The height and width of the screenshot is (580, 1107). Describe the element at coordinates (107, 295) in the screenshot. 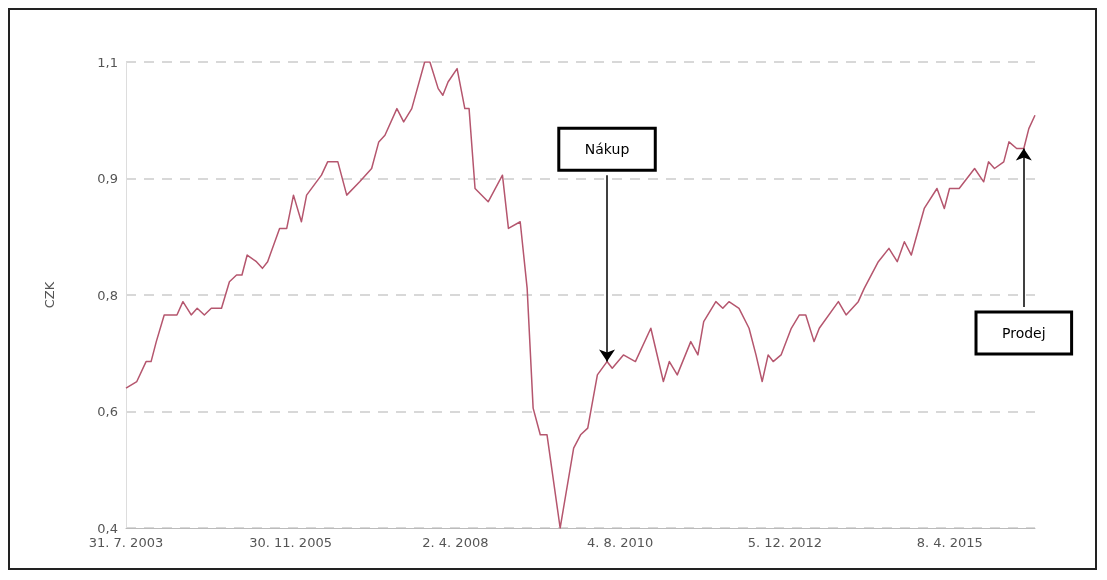

I see `y-tick-label: 0,8` at that location.